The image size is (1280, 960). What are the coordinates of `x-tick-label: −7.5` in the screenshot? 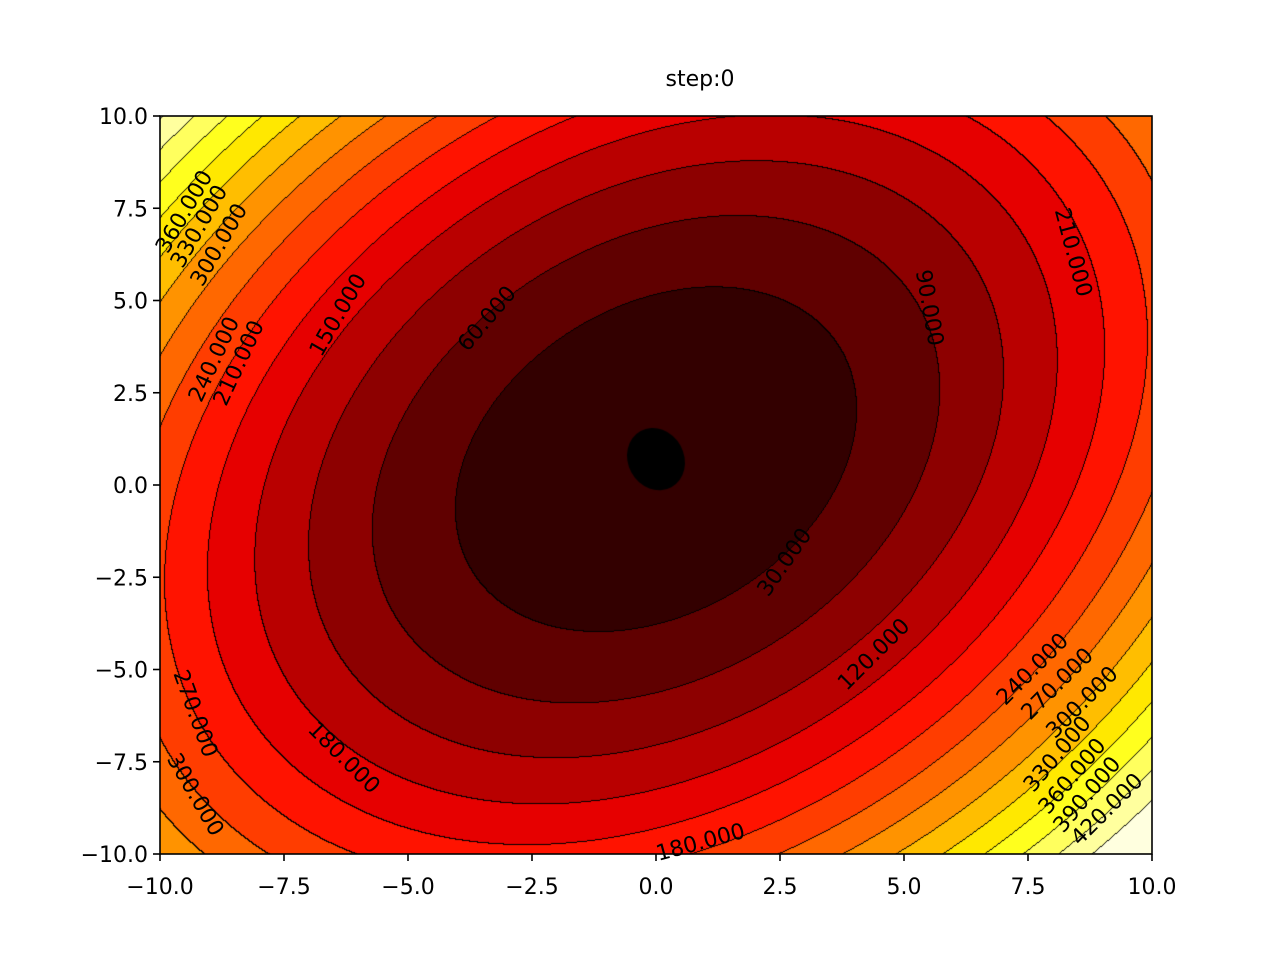 It's located at (283, 887).